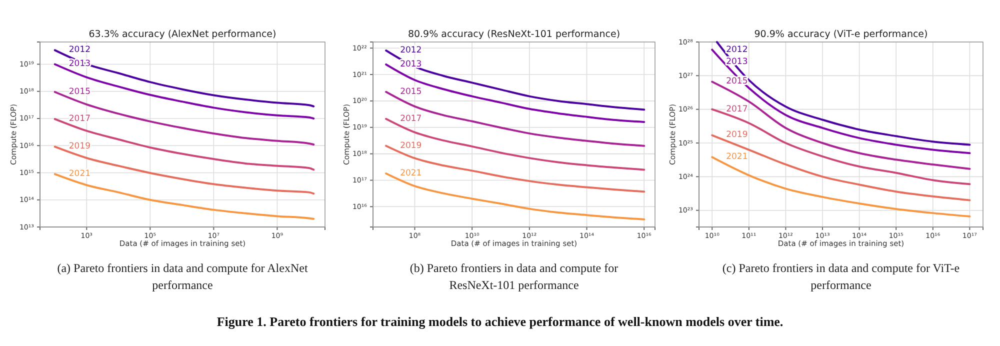  What do you see at coordinates (182, 276) in the screenshot?
I see `text: (a) Pareto frontiers in data and compute for AlexNet performance` at bounding box center [182, 276].